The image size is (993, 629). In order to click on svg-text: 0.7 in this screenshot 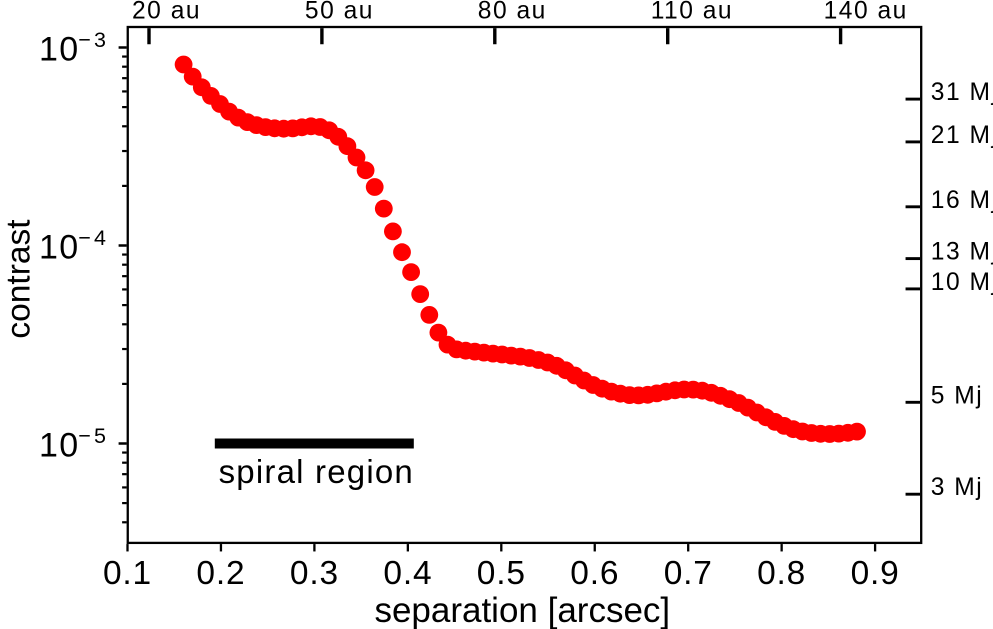, I will do `click(688, 573)`.